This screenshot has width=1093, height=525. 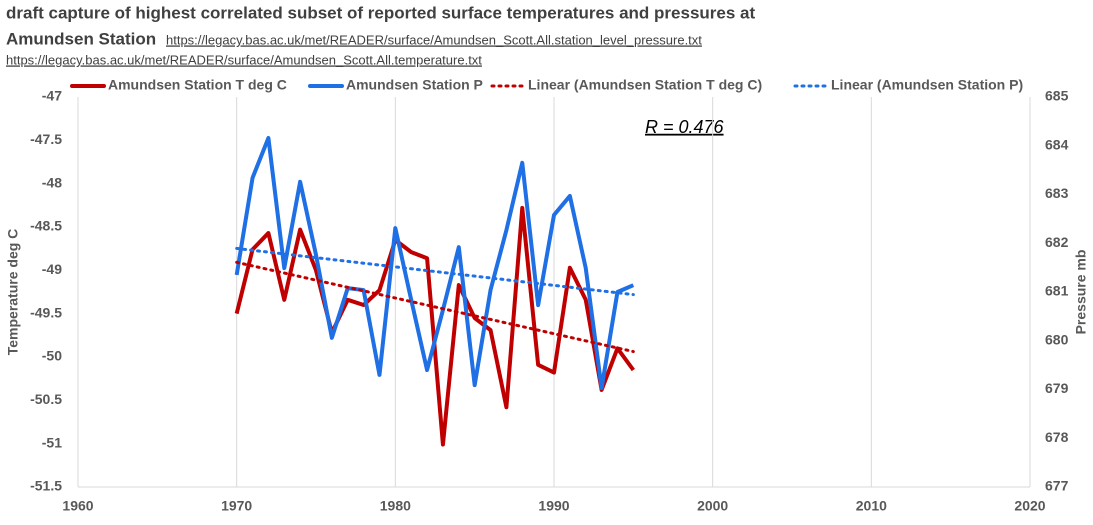 What do you see at coordinates (46, 139) in the screenshot?
I see `y-tick-label: -47.5` at bounding box center [46, 139].